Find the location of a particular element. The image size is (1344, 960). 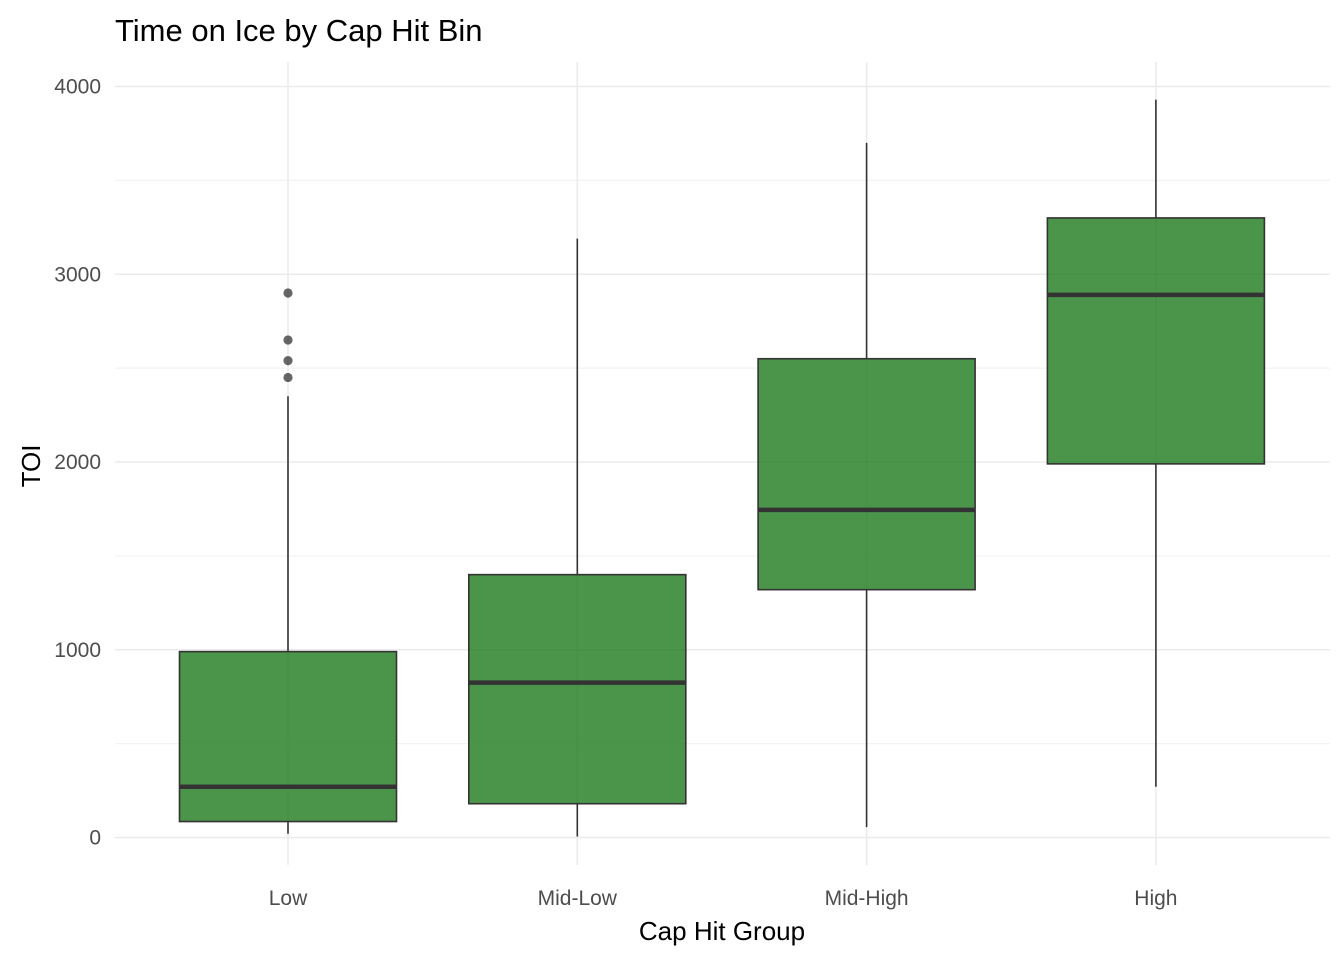

box-high is located at coordinates (1156, 443).